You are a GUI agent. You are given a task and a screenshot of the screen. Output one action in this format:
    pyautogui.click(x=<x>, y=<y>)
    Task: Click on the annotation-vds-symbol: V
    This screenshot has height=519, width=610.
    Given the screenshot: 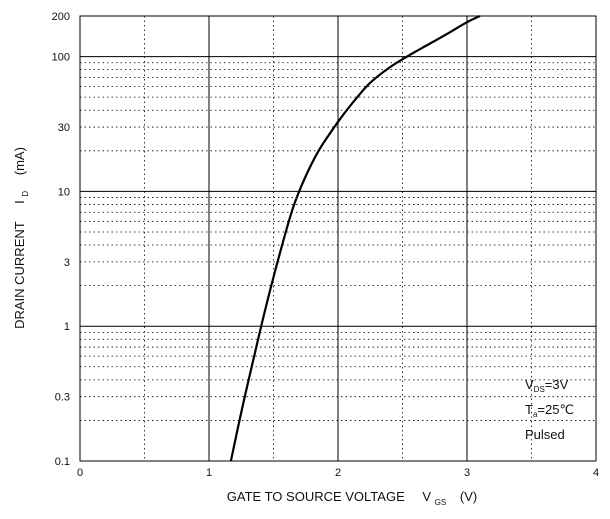 What is the action you would take?
    pyautogui.click(x=529, y=384)
    